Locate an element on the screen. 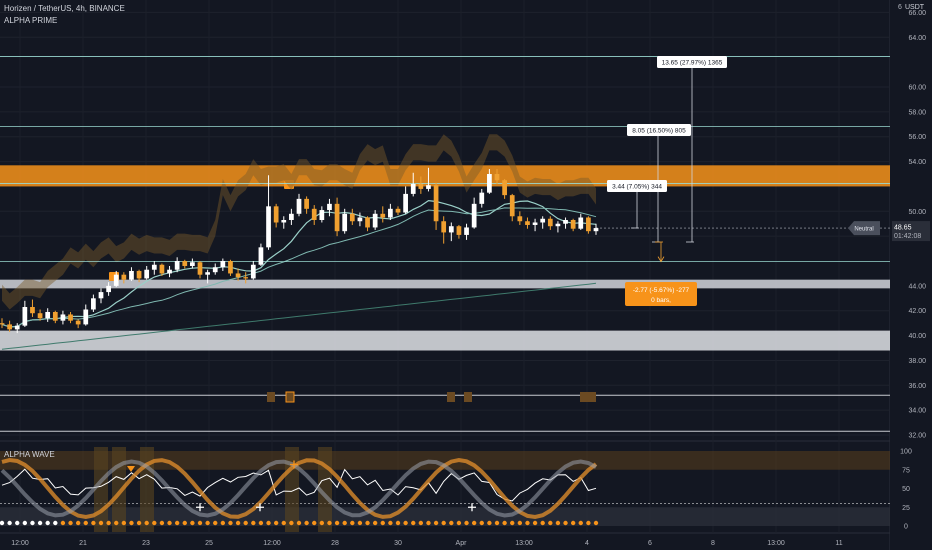  measure-bars-down: 0 bars, is located at coordinates (661, 300).